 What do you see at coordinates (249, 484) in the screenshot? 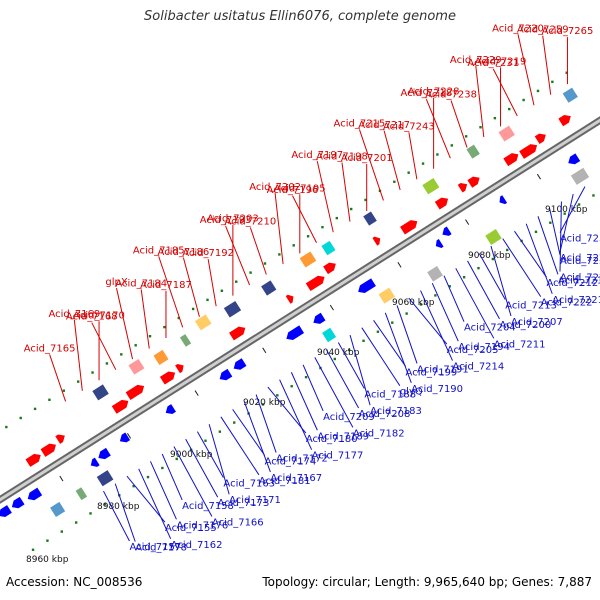
I see `gene-label: Acid_7163` at bounding box center [249, 484].